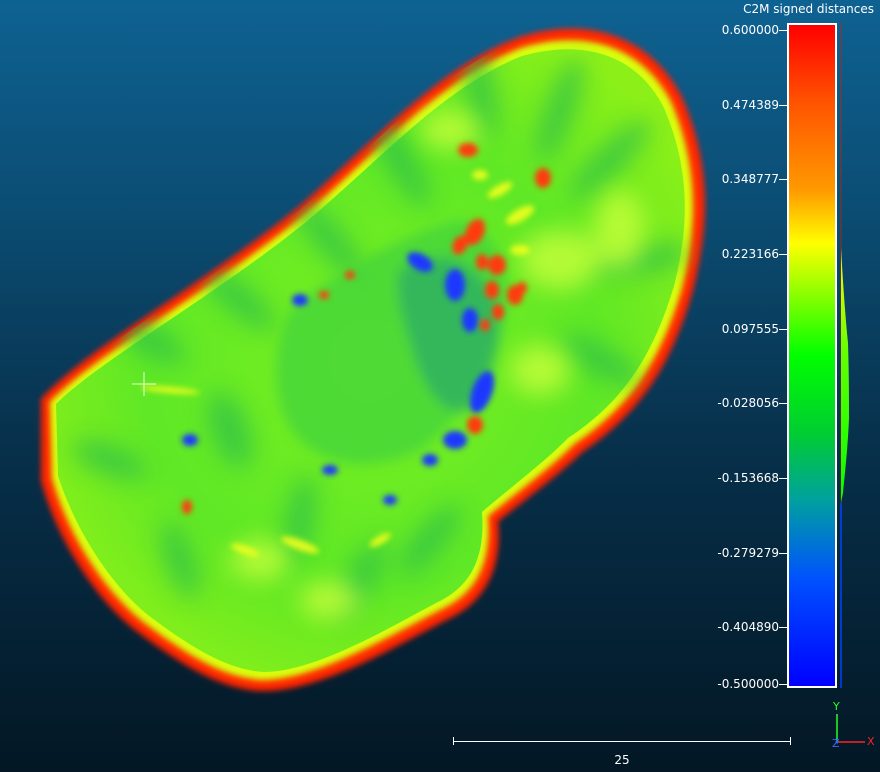 The image size is (880, 772). I want to click on color-scale-title: C2M signed distances, so click(808, 9).